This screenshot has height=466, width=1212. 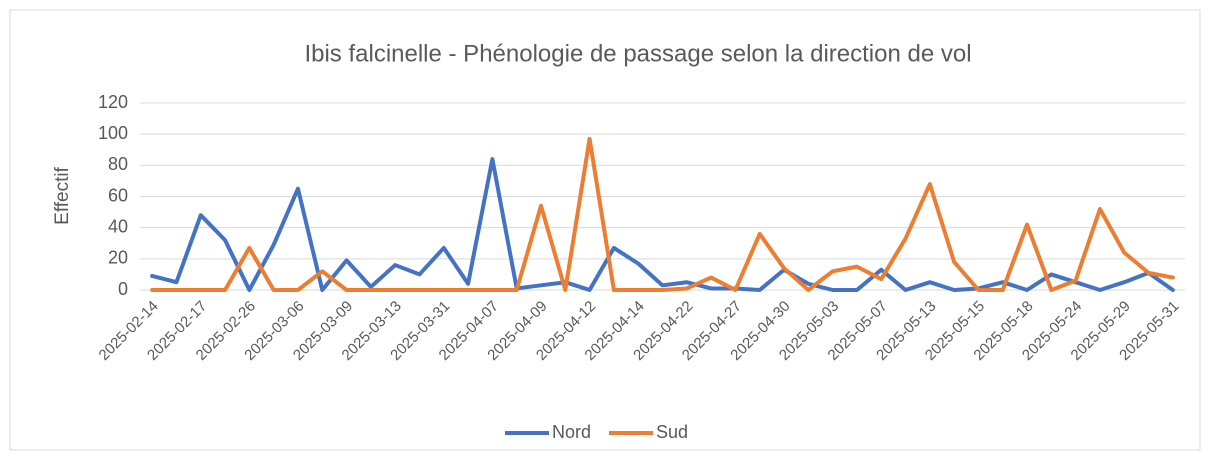 I want to click on y-tick-label: 0, so click(x=123, y=289).